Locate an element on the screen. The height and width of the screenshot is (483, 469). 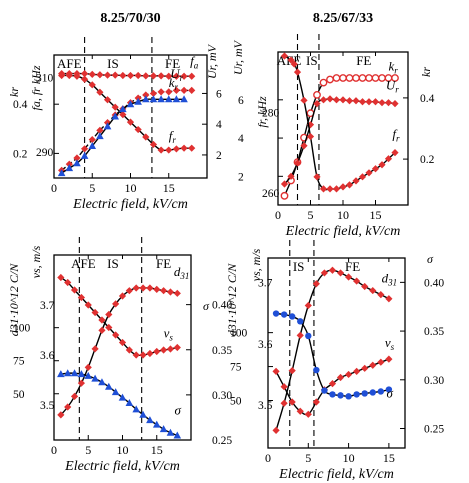
outer-left-axis-label: d31·10^12 C/N is located at coordinates (14, 299).